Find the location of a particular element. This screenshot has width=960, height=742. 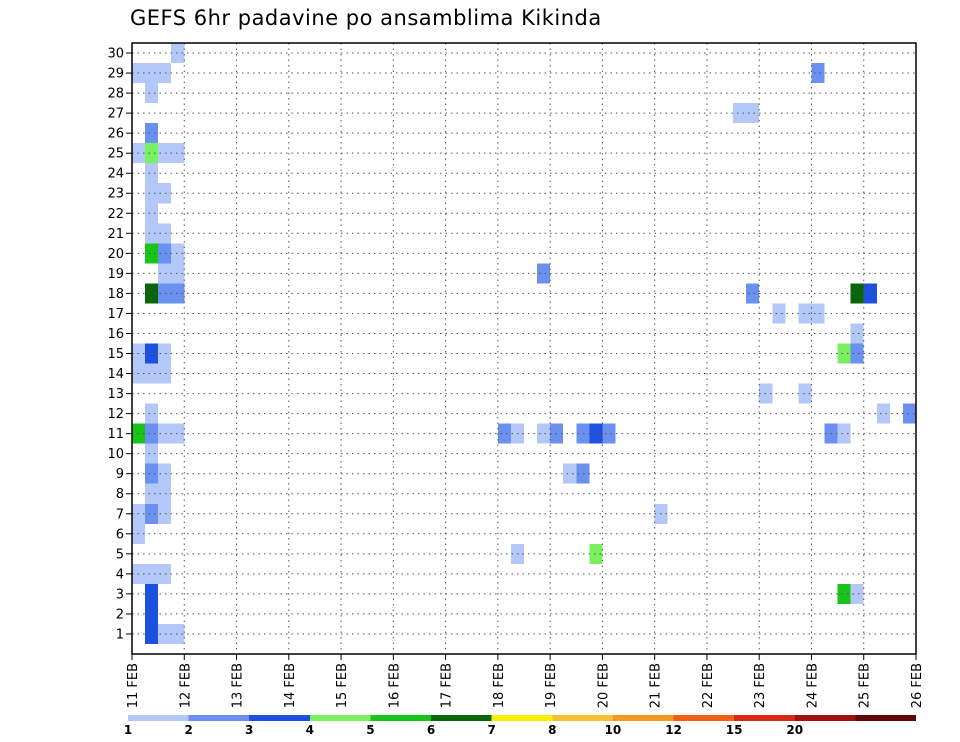

y-tick-label: 7 is located at coordinates (120, 514).